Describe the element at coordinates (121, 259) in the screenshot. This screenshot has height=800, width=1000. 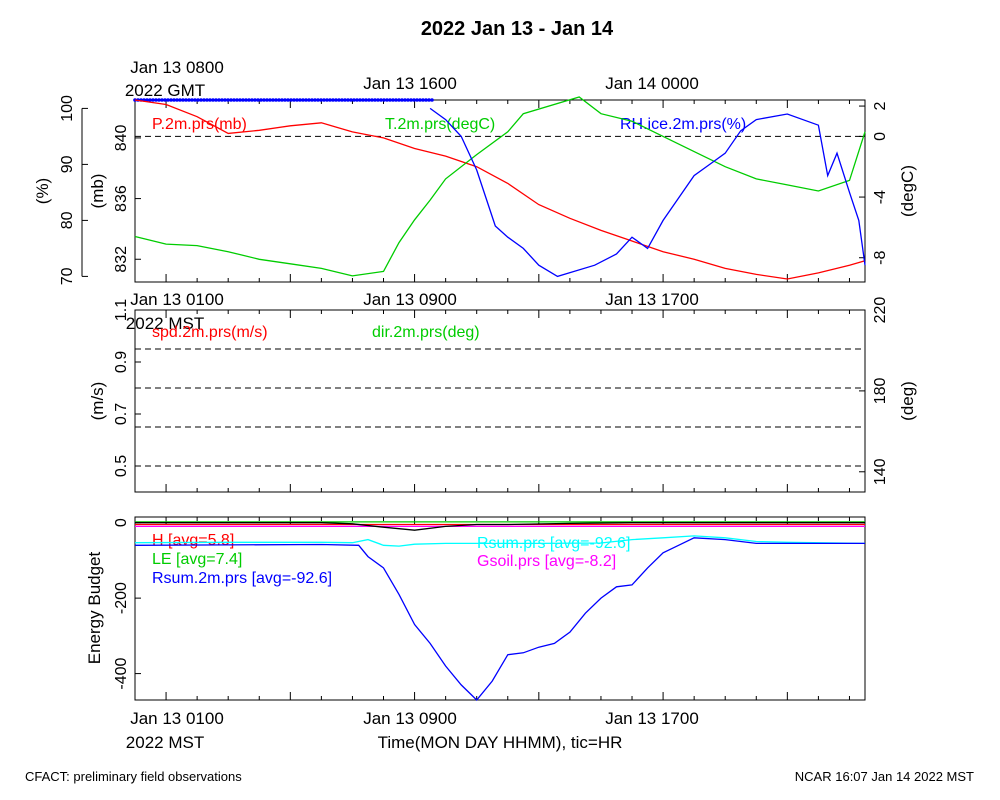
I see `mb-tick-label: 832` at that location.